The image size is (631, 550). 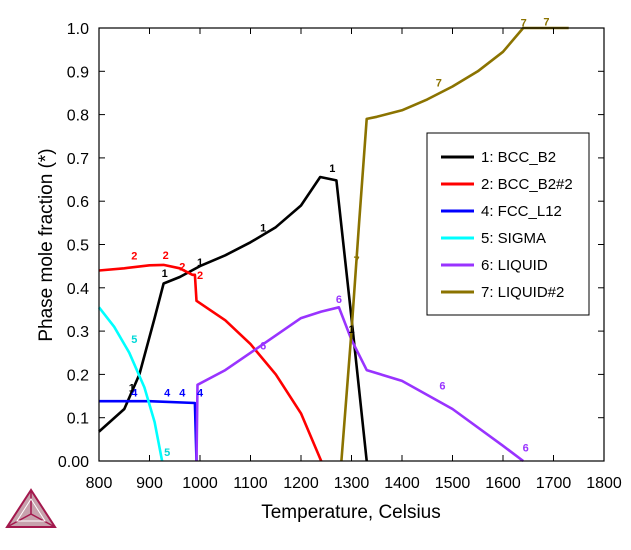 I want to click on legend-box, so click(x=508, y=224).